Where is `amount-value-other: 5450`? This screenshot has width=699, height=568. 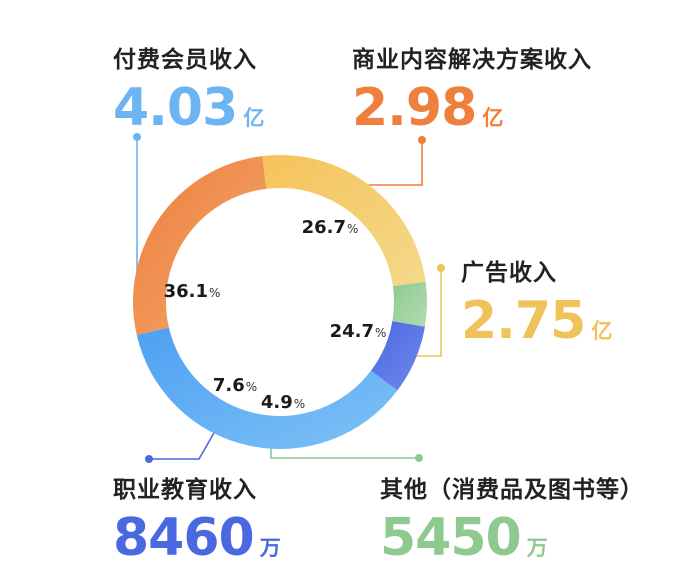 amount-value-other: 5450 is located at coordinates (451, 538).